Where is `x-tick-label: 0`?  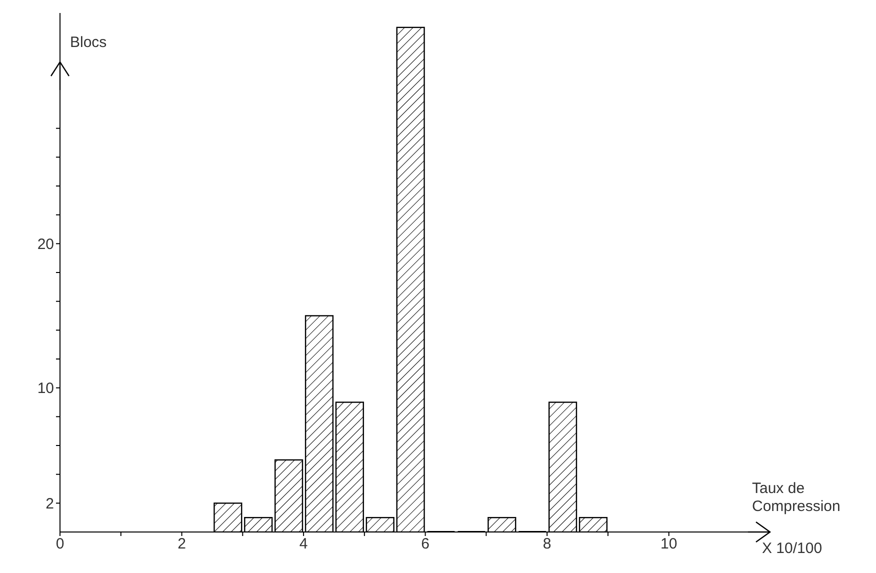 x-tick-label: 0 is located at coordinates (60, 544).